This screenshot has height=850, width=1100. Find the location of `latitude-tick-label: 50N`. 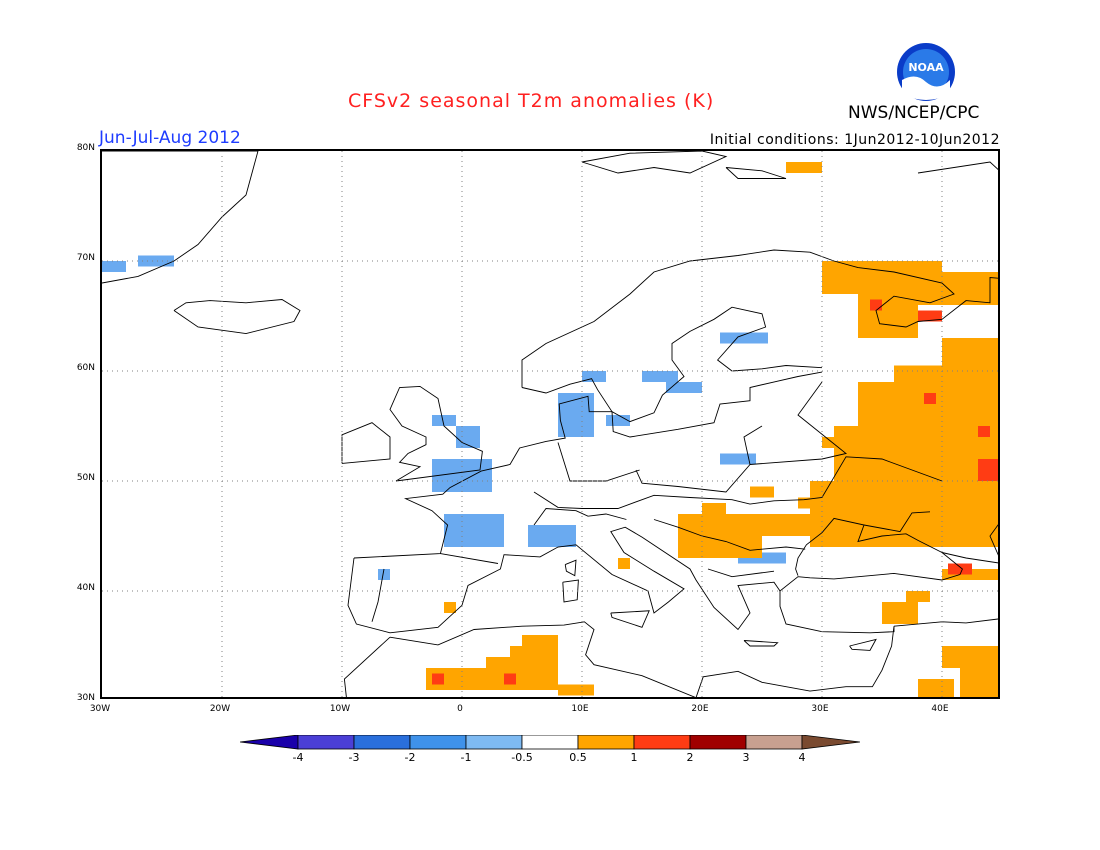

latitude-tick-label: 50N is located at coordinates (85, 478).